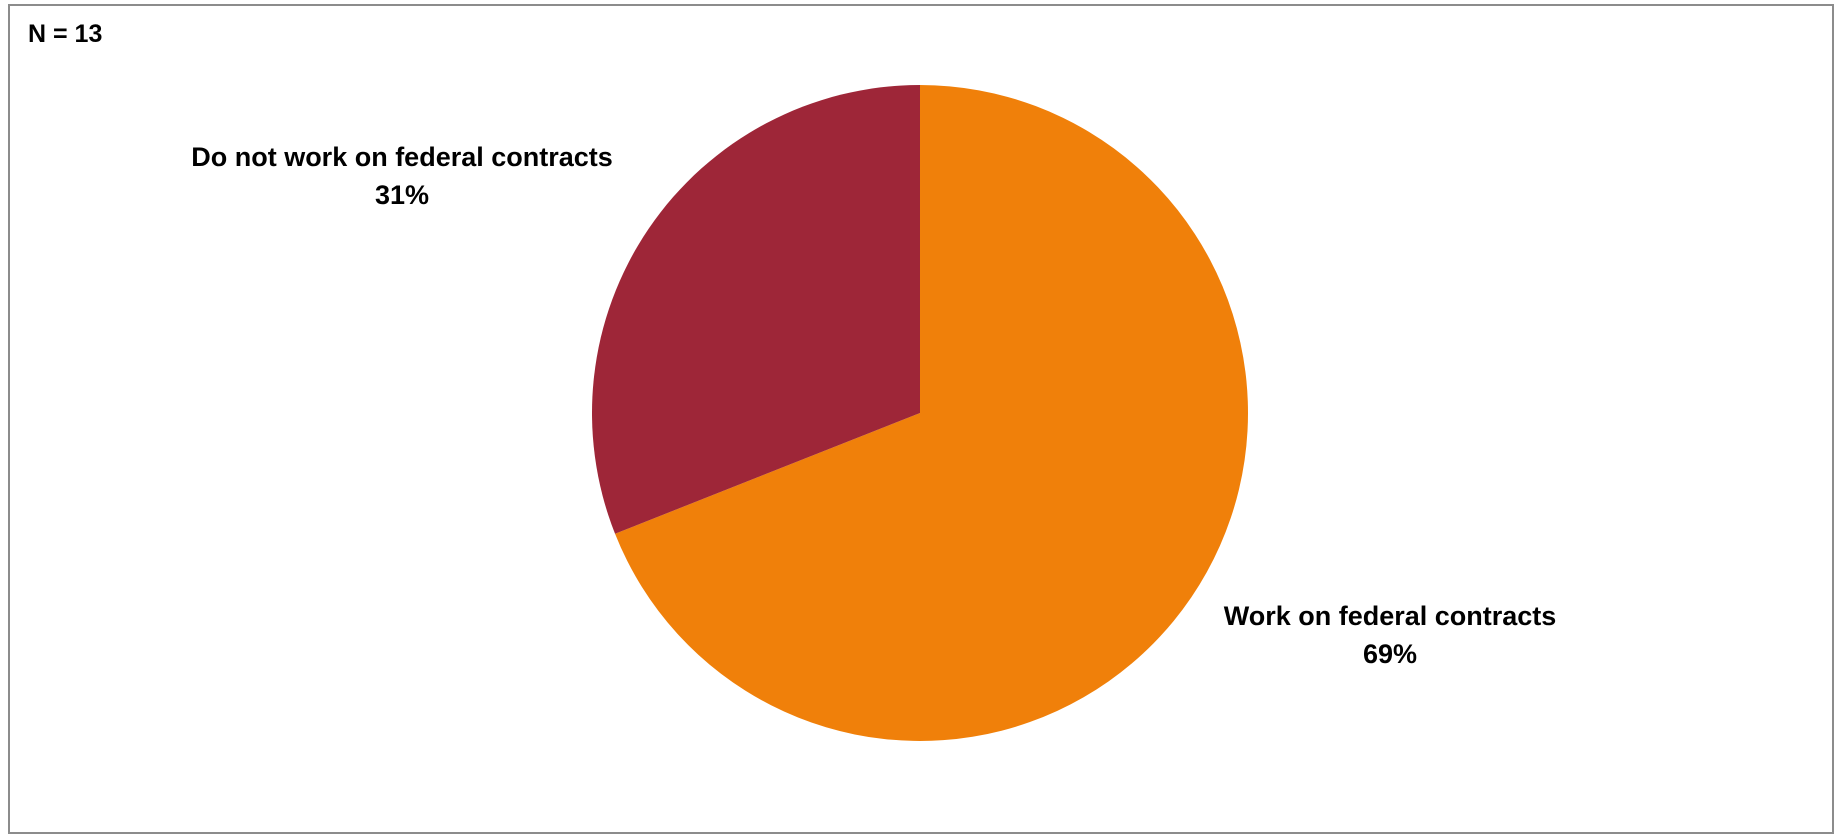  What do you see at coordinates (402, 176) in the screenshot?
I see `slice-label-do-not-work-on-federal-contracts: Do not work on federal contracts 31%` at bounding box center [402, 176].